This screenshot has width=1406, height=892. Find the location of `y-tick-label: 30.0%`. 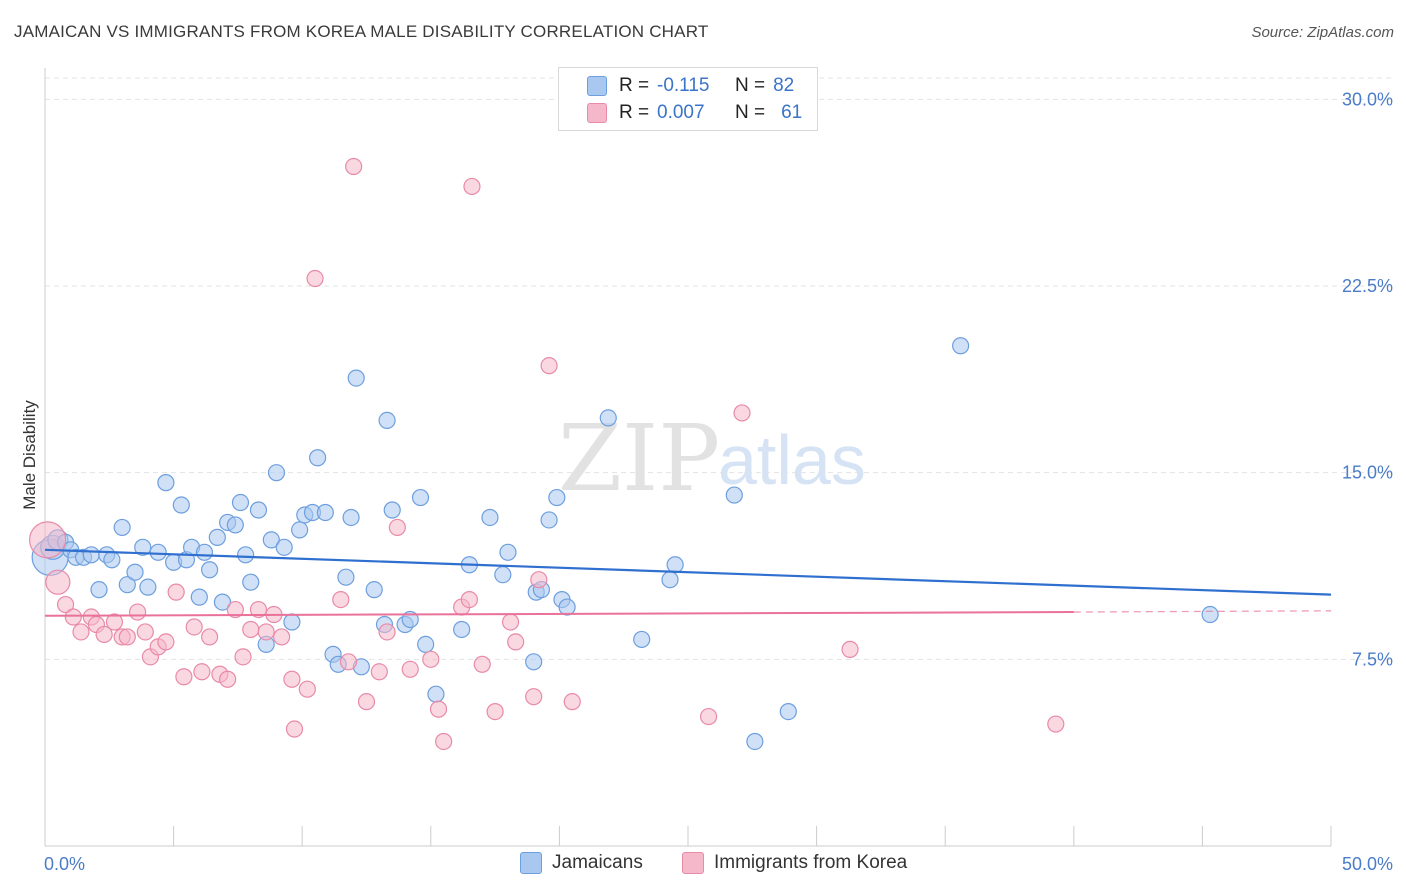

y-tick-label: 30.0% is located at coordinates (1367, 99).